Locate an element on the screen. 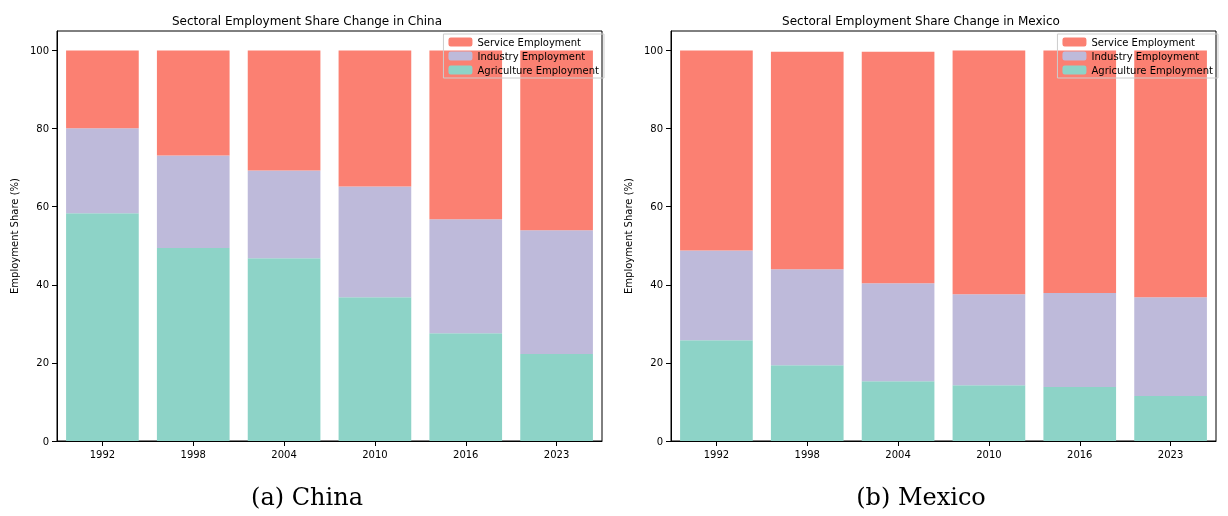  text: (a) China is located at coordinates (307, 497).